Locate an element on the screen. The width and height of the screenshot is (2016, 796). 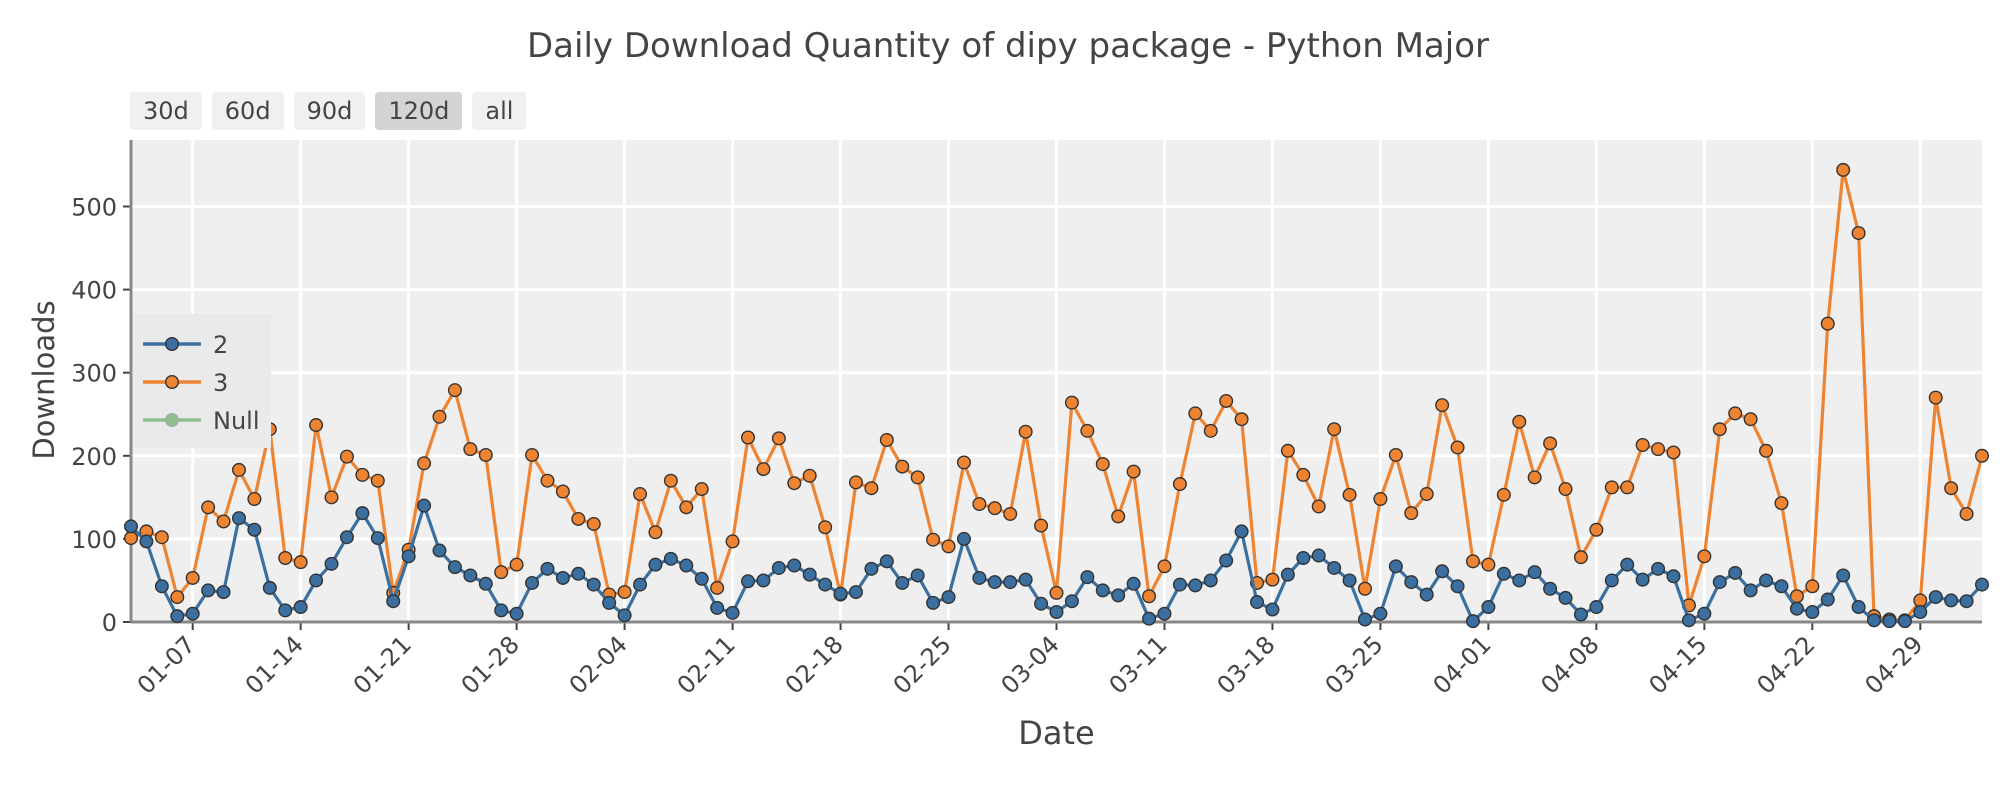
legend-item-Null: Null is located at coordinates (201, 421).